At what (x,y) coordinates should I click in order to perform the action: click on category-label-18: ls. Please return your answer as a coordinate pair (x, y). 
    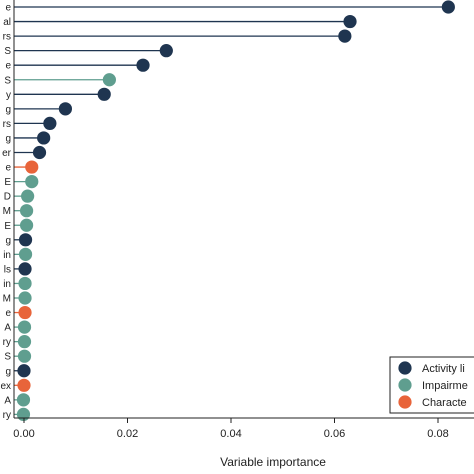
    Looking at the image, I should click on (7, 269).